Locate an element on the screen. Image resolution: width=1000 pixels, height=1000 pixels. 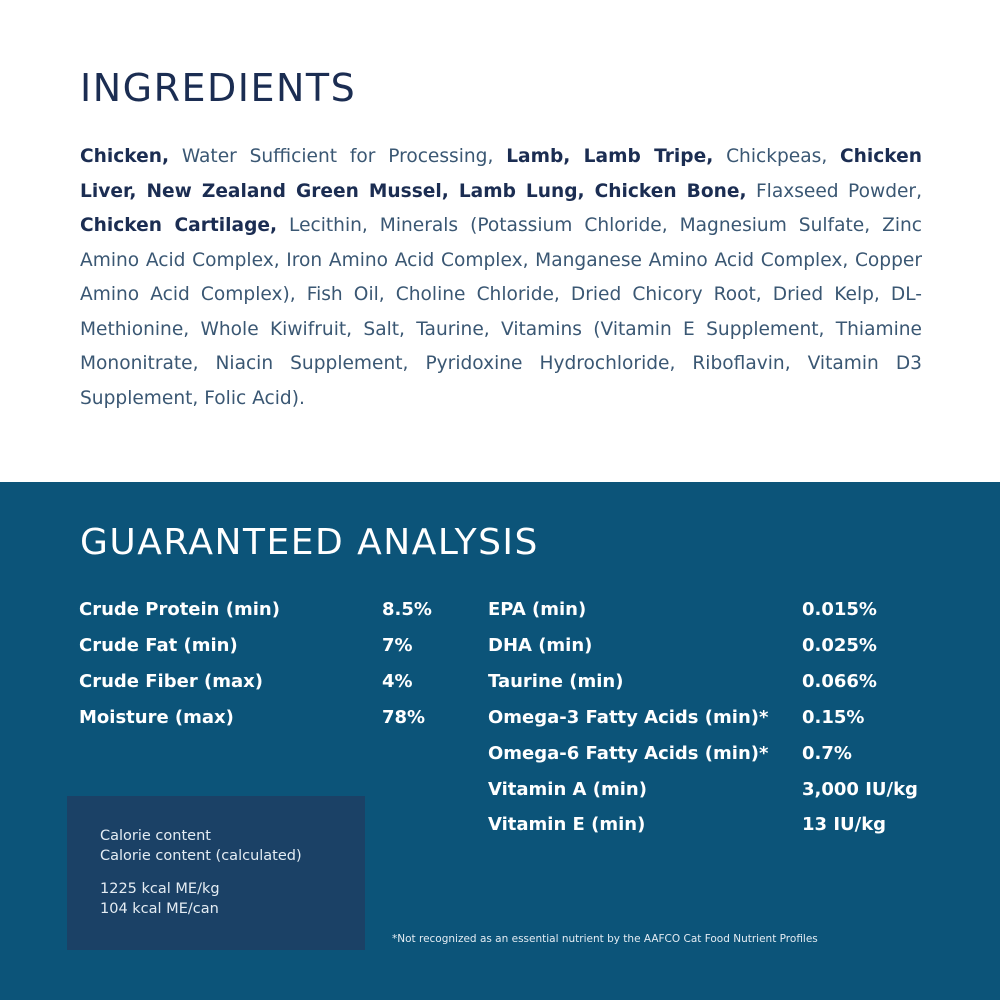
calorie-per-kg: 1225 kcal ME/kg is located at coordinates (160, 889).